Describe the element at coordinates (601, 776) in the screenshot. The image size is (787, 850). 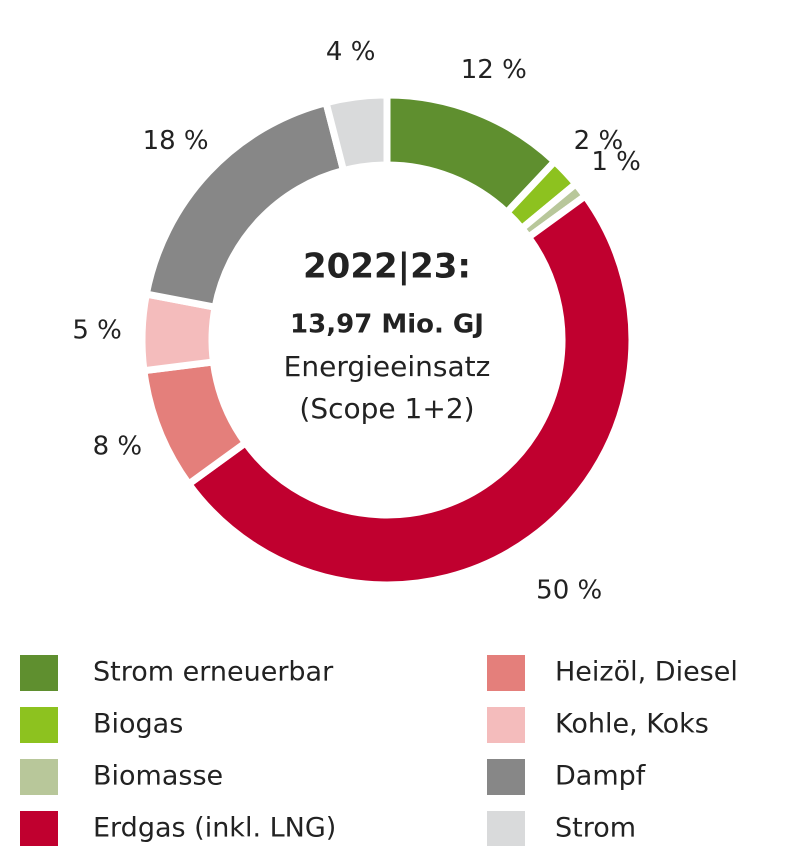
I see `legend-label: Dampf` at that location.